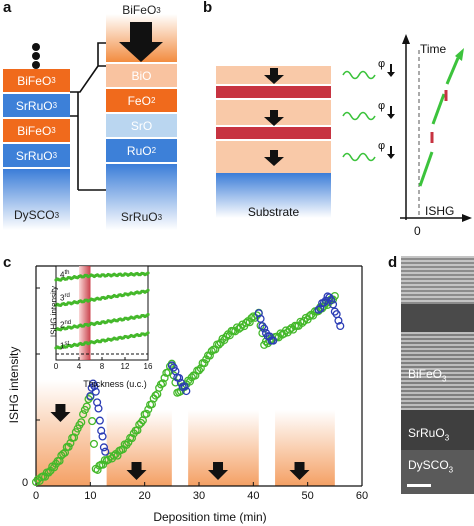 This screenshot has height=526, width=474. Describe the element at coordinates (433, 49) in the screenshot. I see `time-label: Time` at that location.